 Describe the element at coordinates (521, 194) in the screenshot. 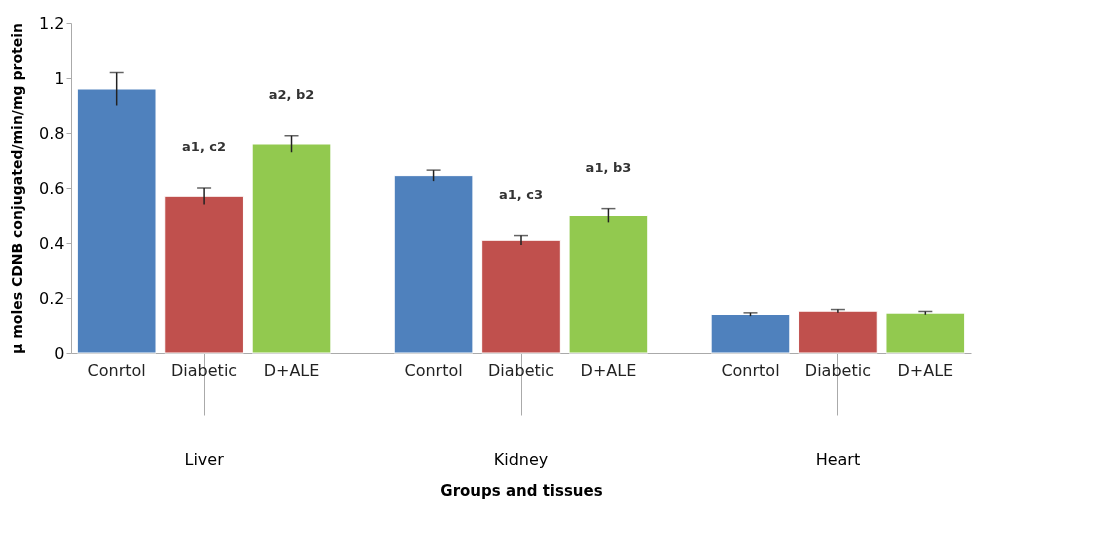

I see `annotation: a1, c3` at that location.